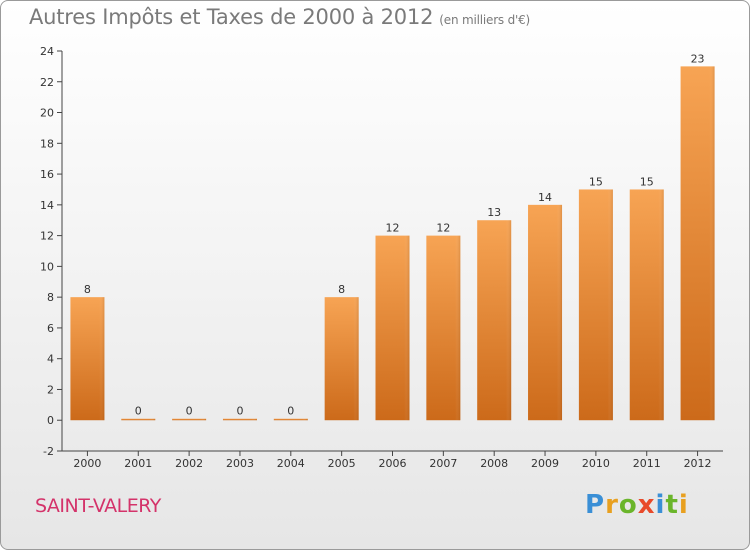 Image resolution: width=750 pixels, height=550 pixels. I want to click on y-tick-label: 18, so click(47, 143).